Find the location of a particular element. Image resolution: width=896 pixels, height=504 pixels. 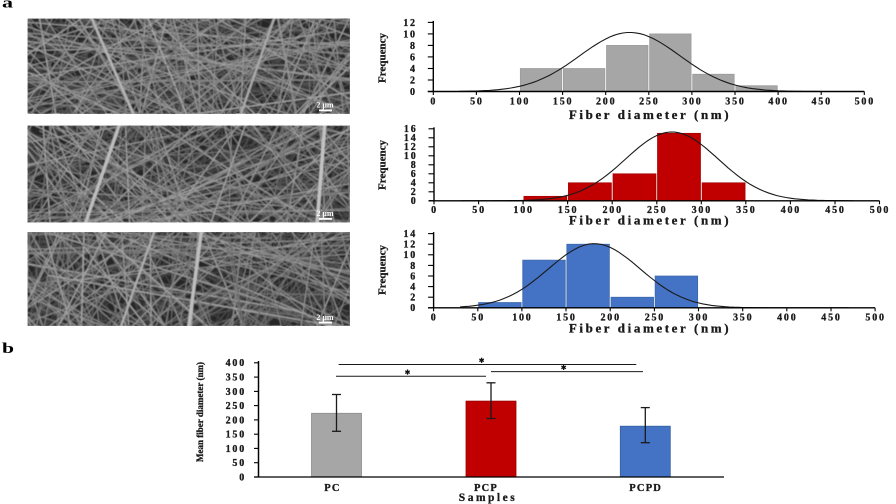

svg-text: 16 is located at coordinates (411, 129).